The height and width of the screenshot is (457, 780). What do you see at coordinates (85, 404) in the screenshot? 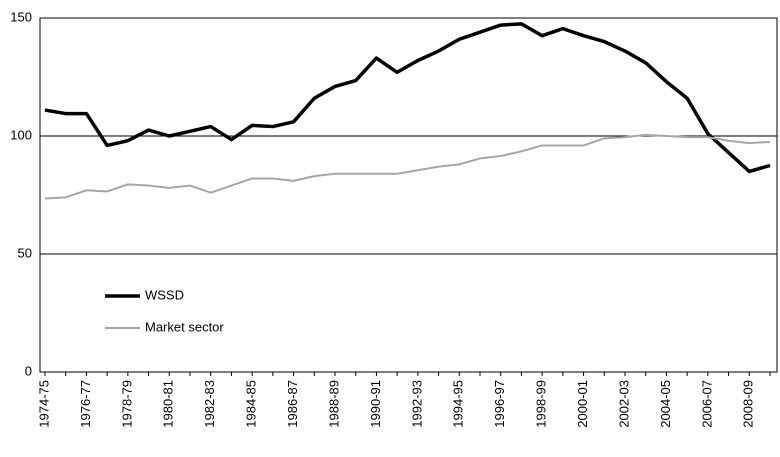
I see `x-tick-label: 1976-77` at bounding box center [85, 404].